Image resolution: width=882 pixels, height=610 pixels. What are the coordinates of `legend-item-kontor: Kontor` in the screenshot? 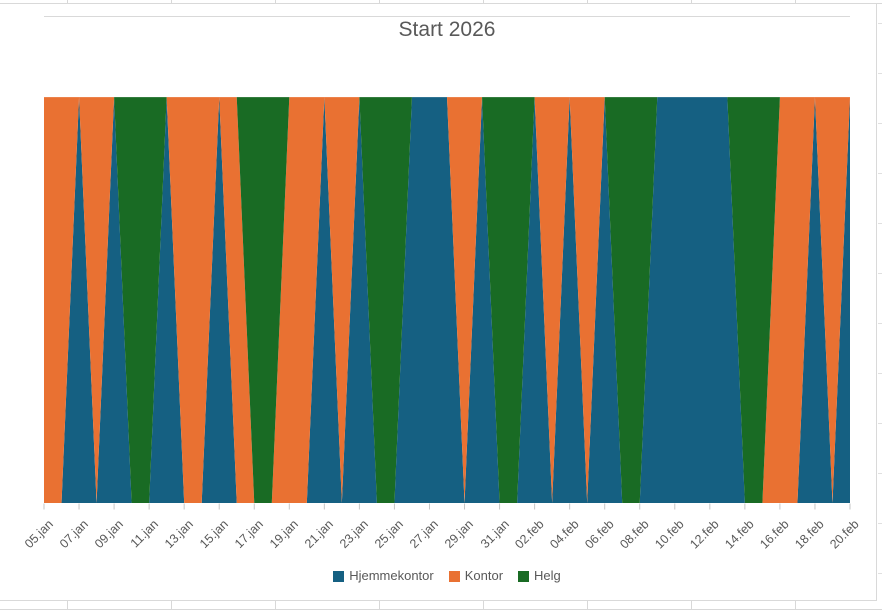 It's located at (476, 575).